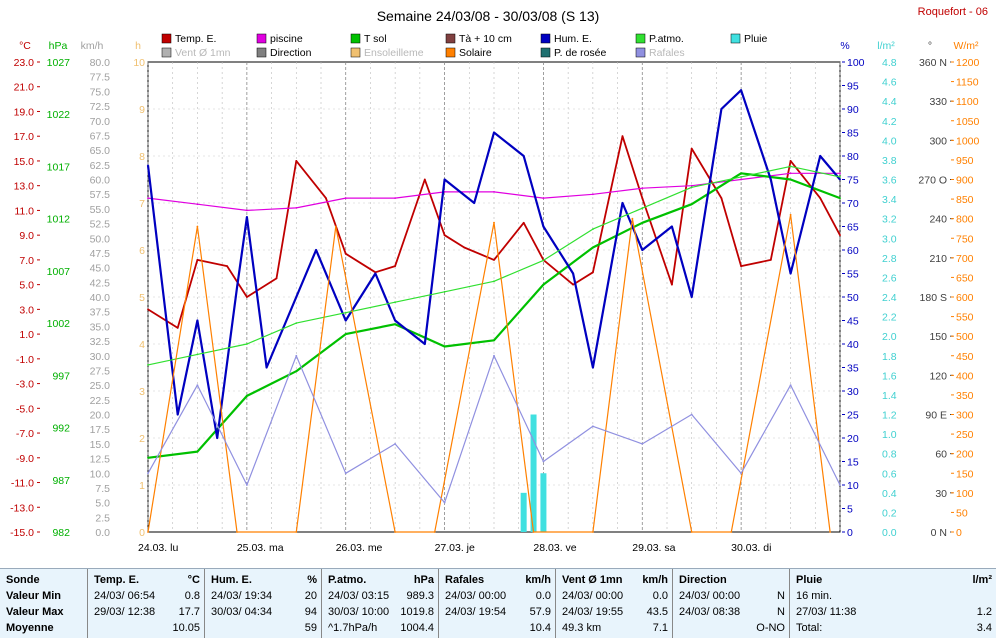  What do you see at coordinates (242, 596) in the screenshot?
I see `summary-label: 24/03/ 19:34` at bounding box center [242, 596].